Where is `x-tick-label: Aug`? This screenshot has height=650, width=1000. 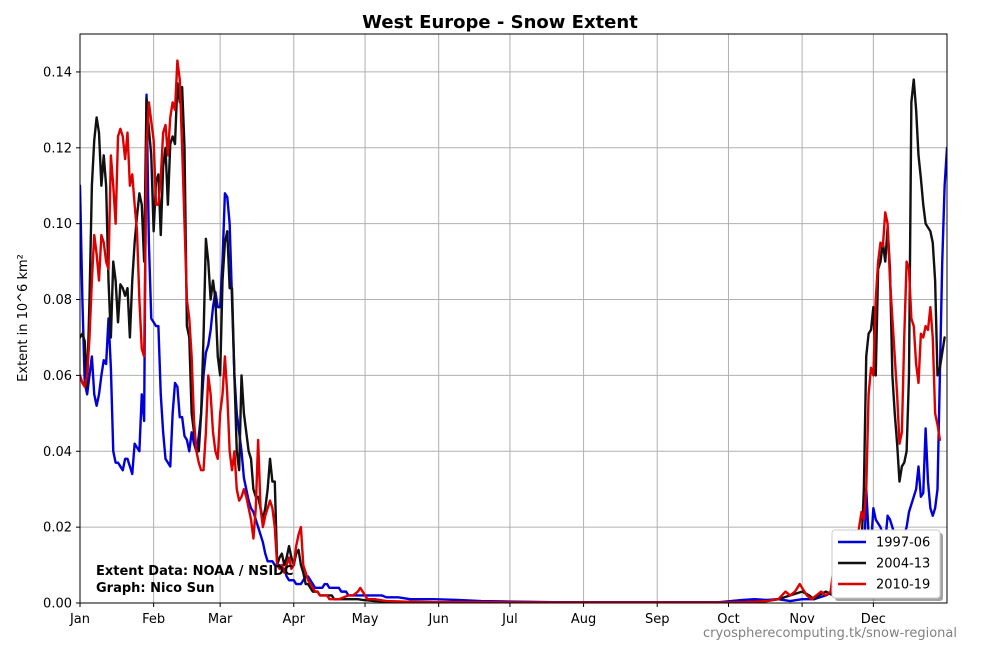
x-tick-label: Aug is located at coordinates (583, 619).